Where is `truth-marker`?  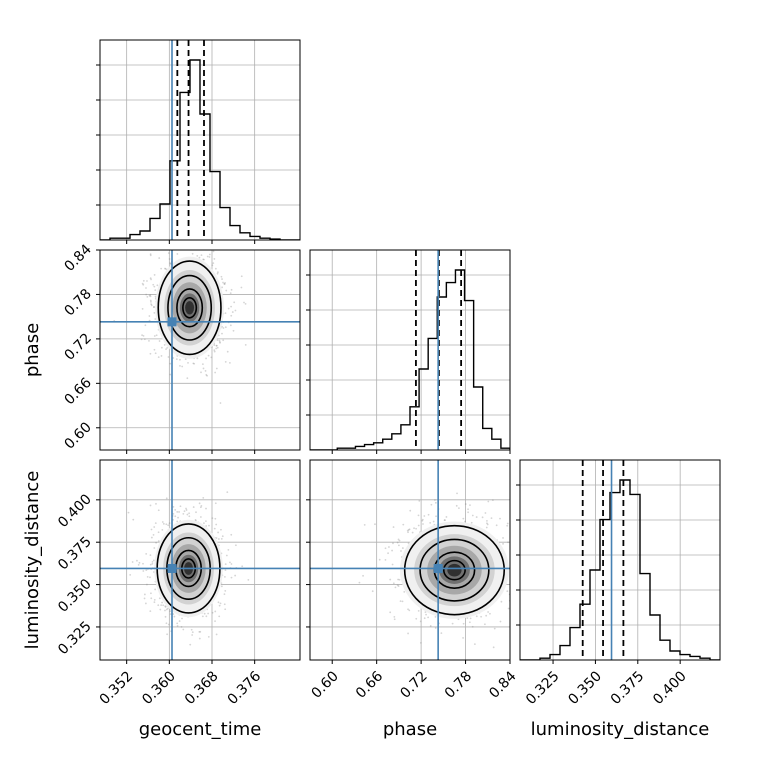
truth-marker is located at coordinates (438, 568).